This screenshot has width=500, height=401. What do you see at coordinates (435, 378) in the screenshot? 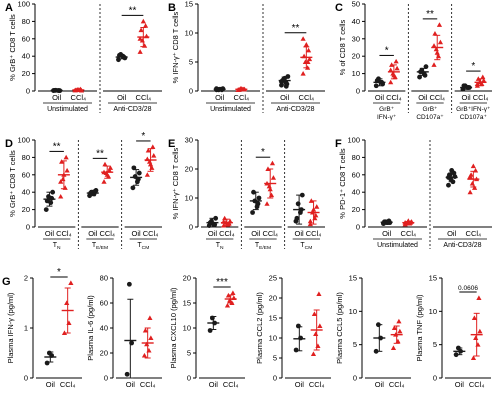
I see `panel-g11-y-tick-label: 0` at bounding box center [435, 378].